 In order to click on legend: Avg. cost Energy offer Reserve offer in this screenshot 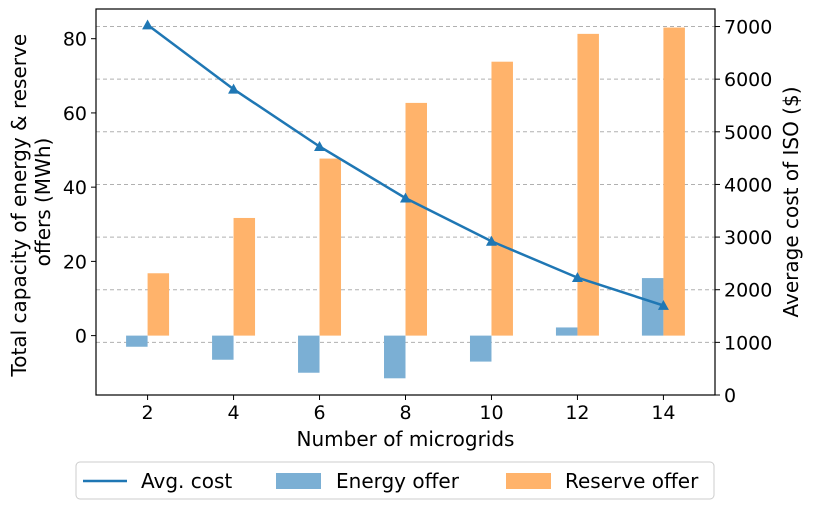, I will do `click(395, 480)`.